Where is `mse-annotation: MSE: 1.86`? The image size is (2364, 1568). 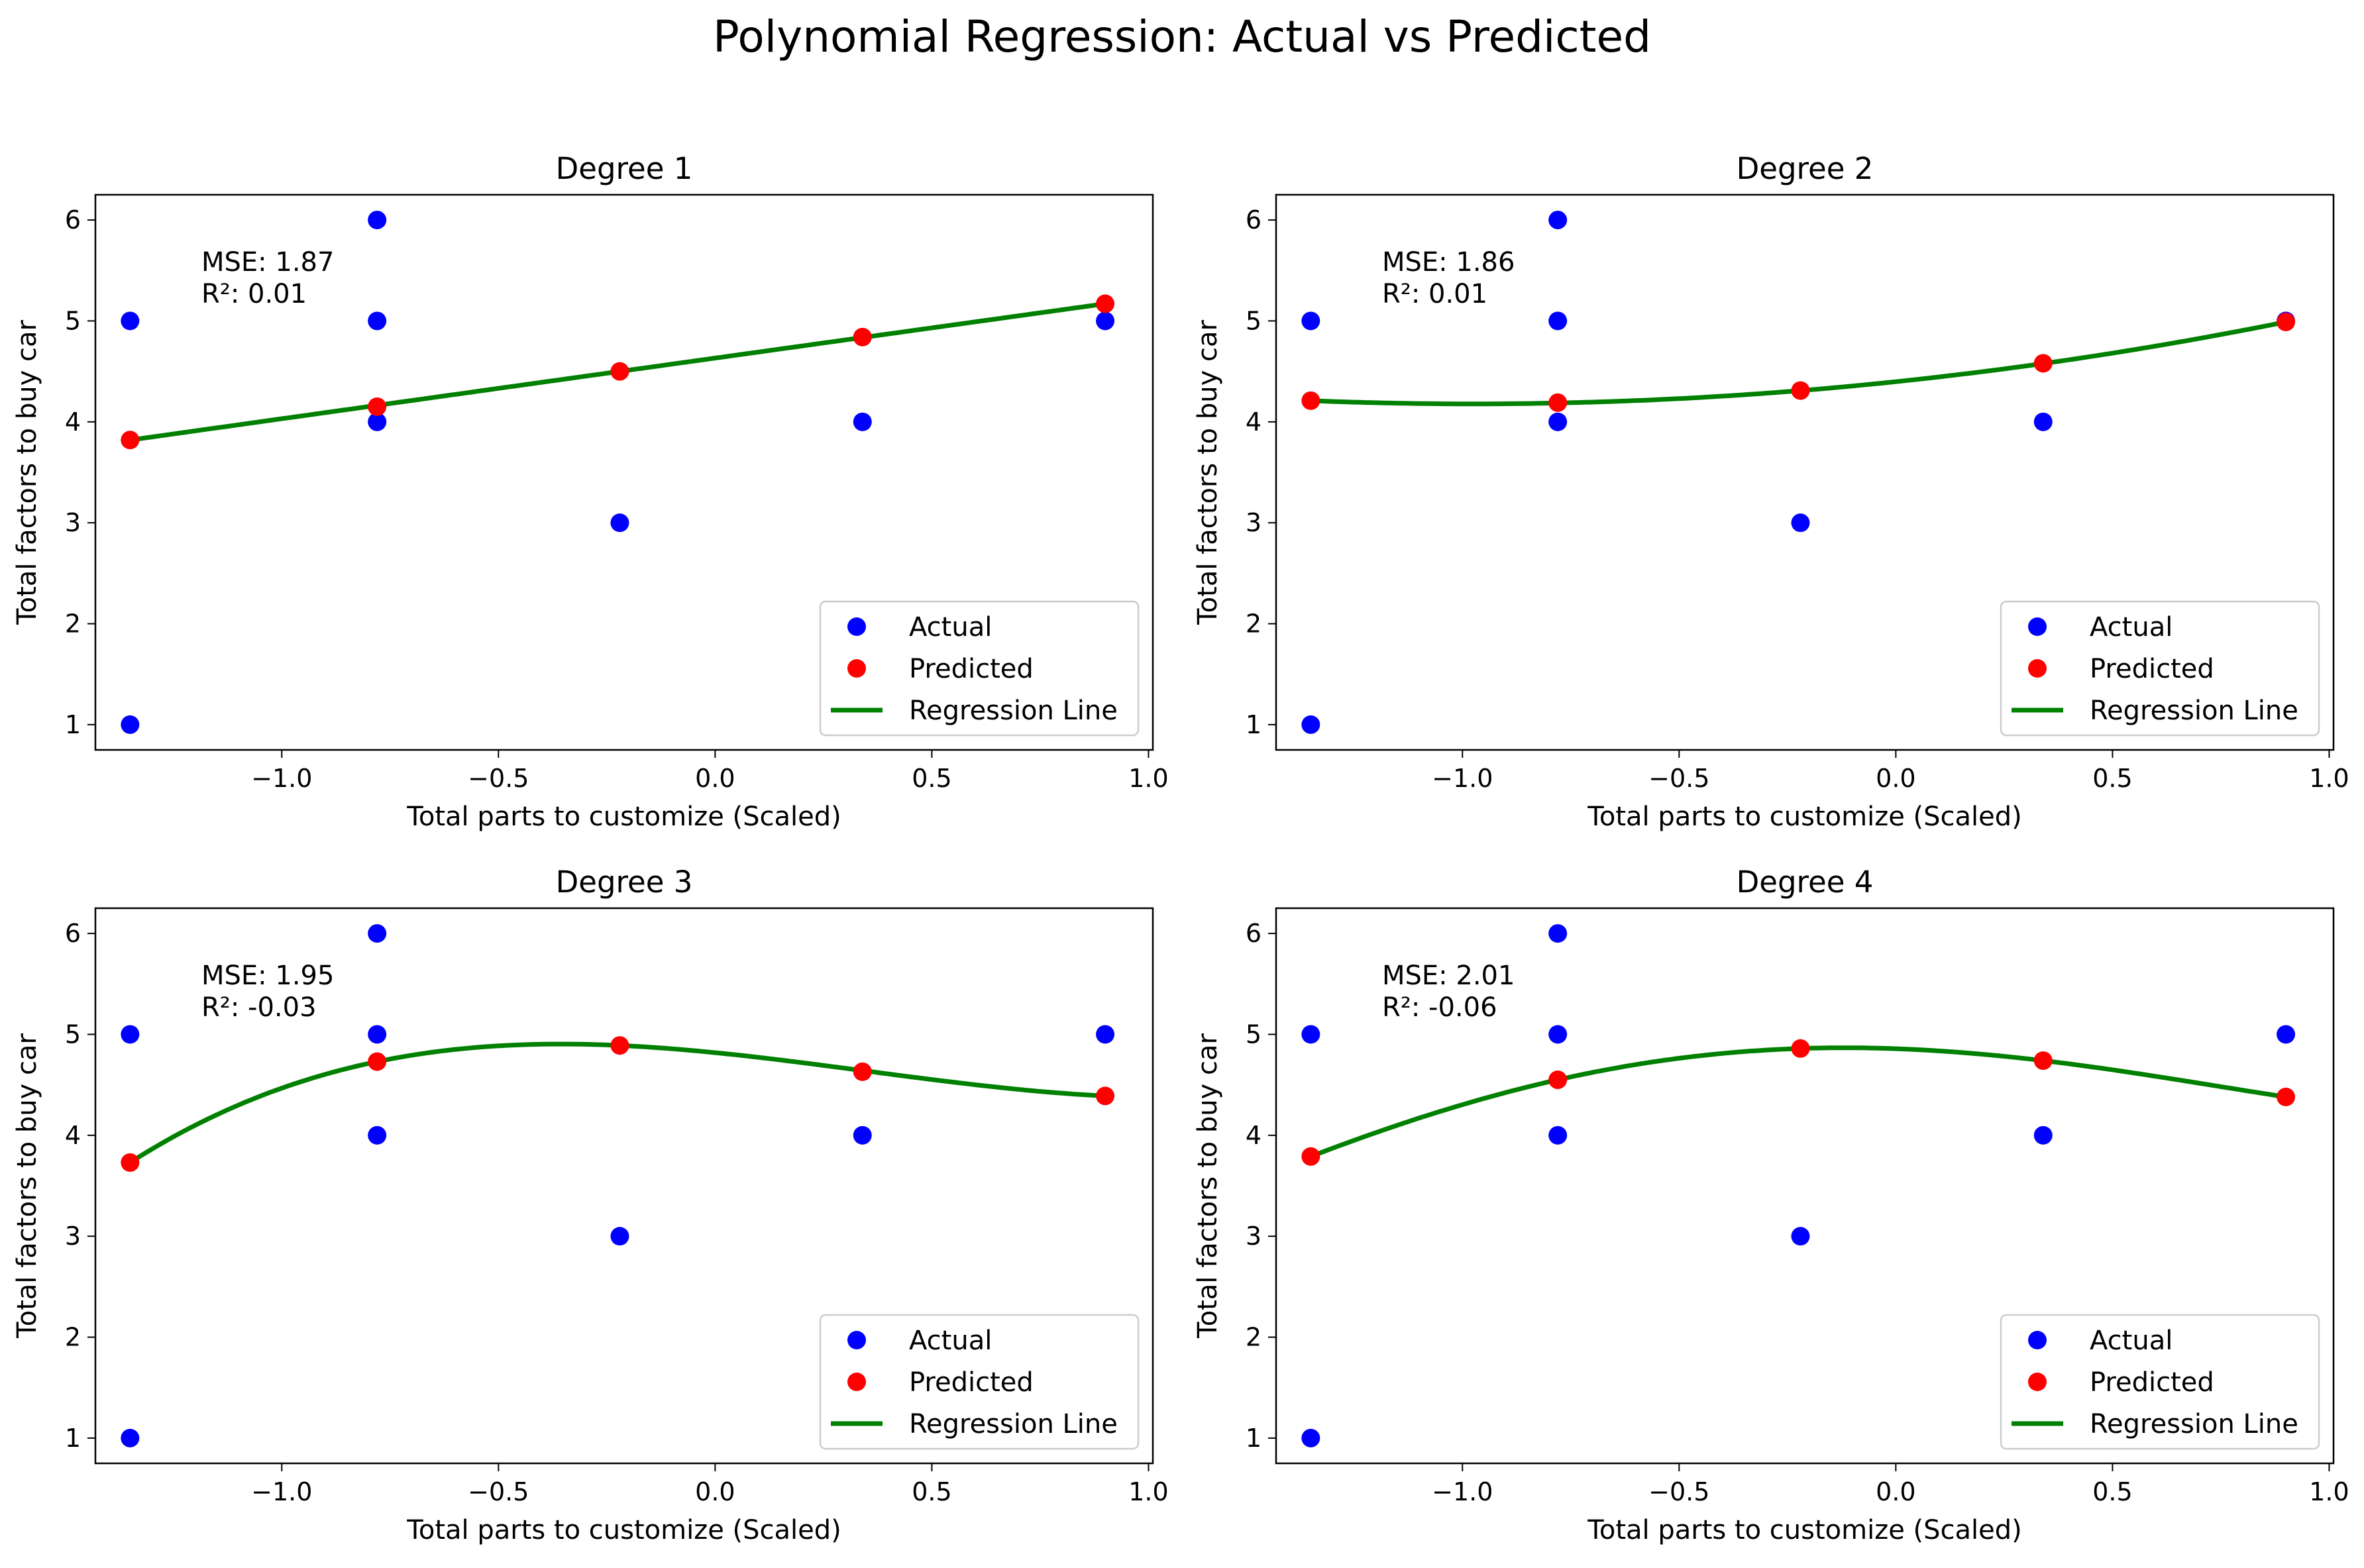
mse-annotation: MSE: 1.86 is located at coordinates (1448, 262).